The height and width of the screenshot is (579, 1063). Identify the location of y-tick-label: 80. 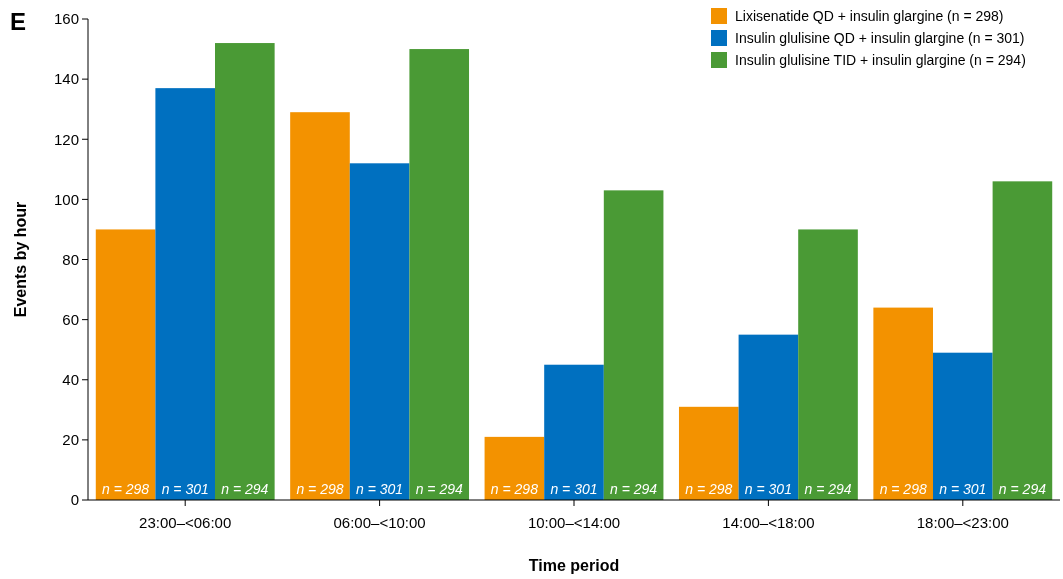
(70, 259).